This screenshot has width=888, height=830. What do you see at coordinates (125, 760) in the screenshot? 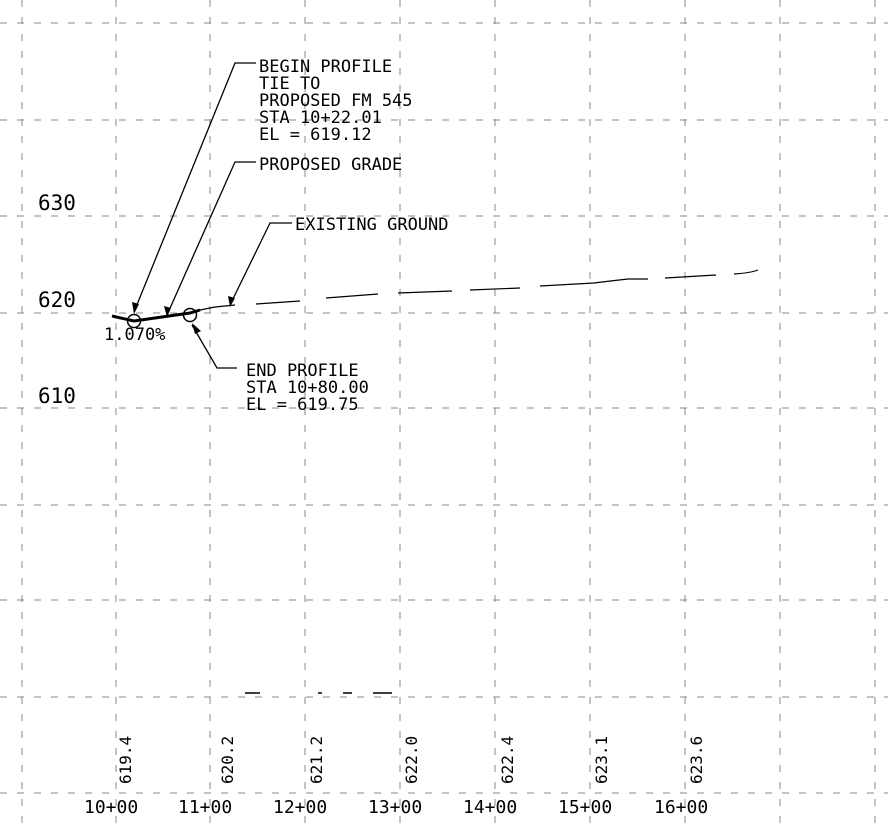
I see `existing-elevation-1000: 619.4` at bounding box center [125, 760].